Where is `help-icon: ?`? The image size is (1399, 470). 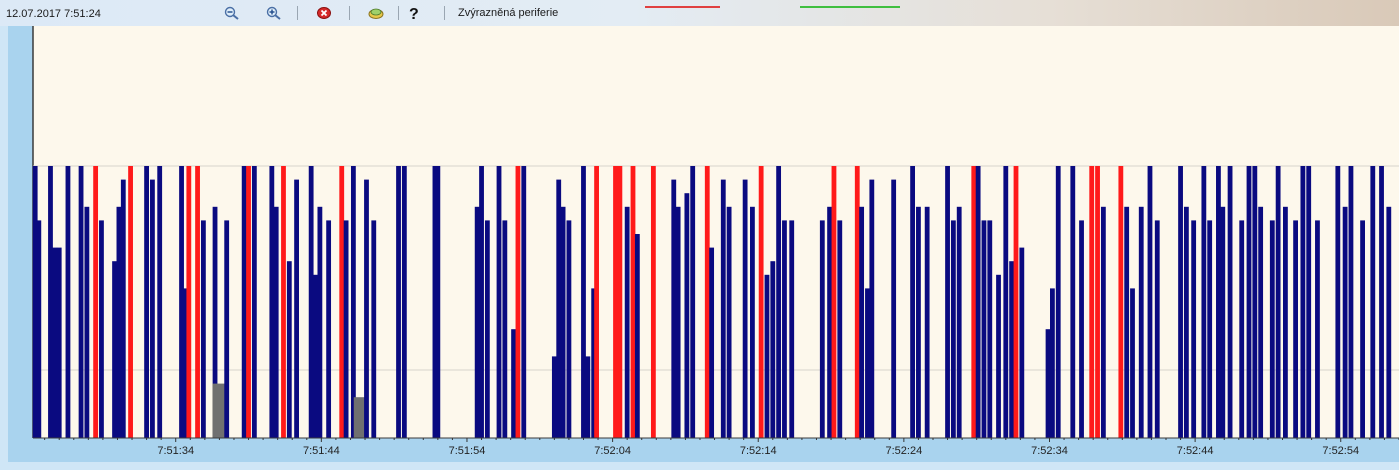 help-icon: ? is located at coordinates (414, 13).